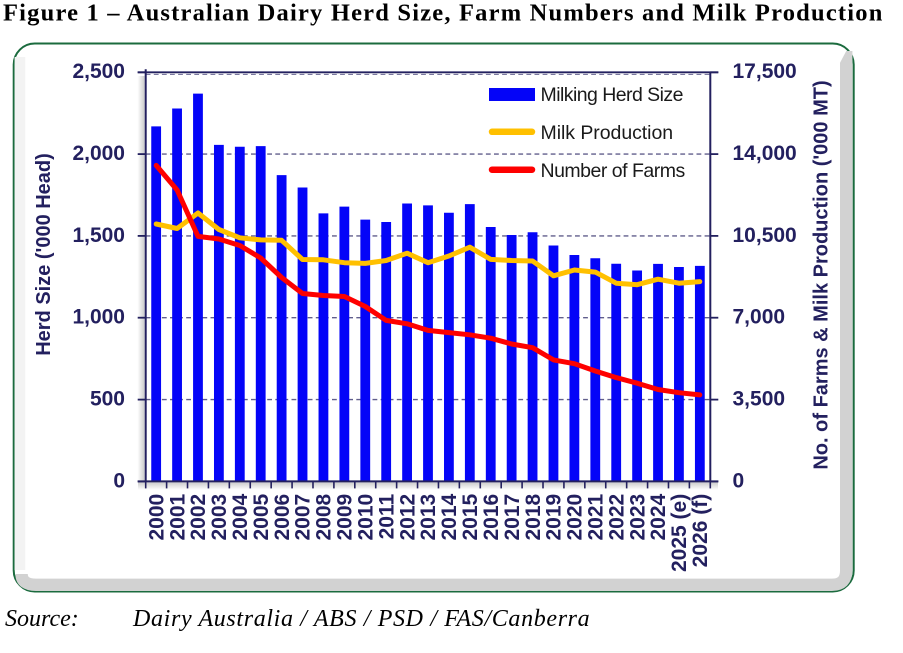  I want to click on svg-text: 2005, so click(261, 516).